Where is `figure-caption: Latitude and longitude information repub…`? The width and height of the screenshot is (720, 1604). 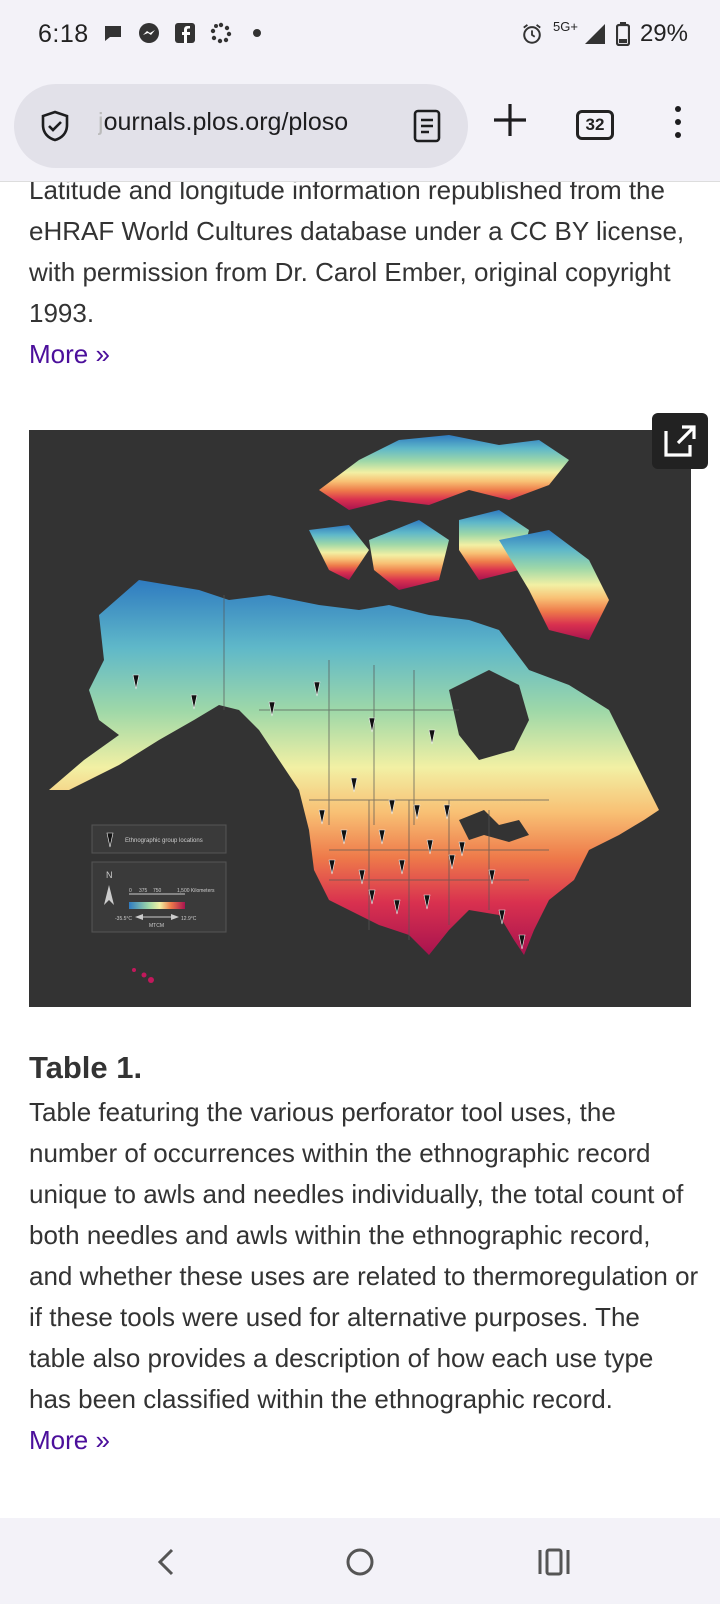
figure-caption: Latitude and longitude information repub… is located at coordinates (364, 278).